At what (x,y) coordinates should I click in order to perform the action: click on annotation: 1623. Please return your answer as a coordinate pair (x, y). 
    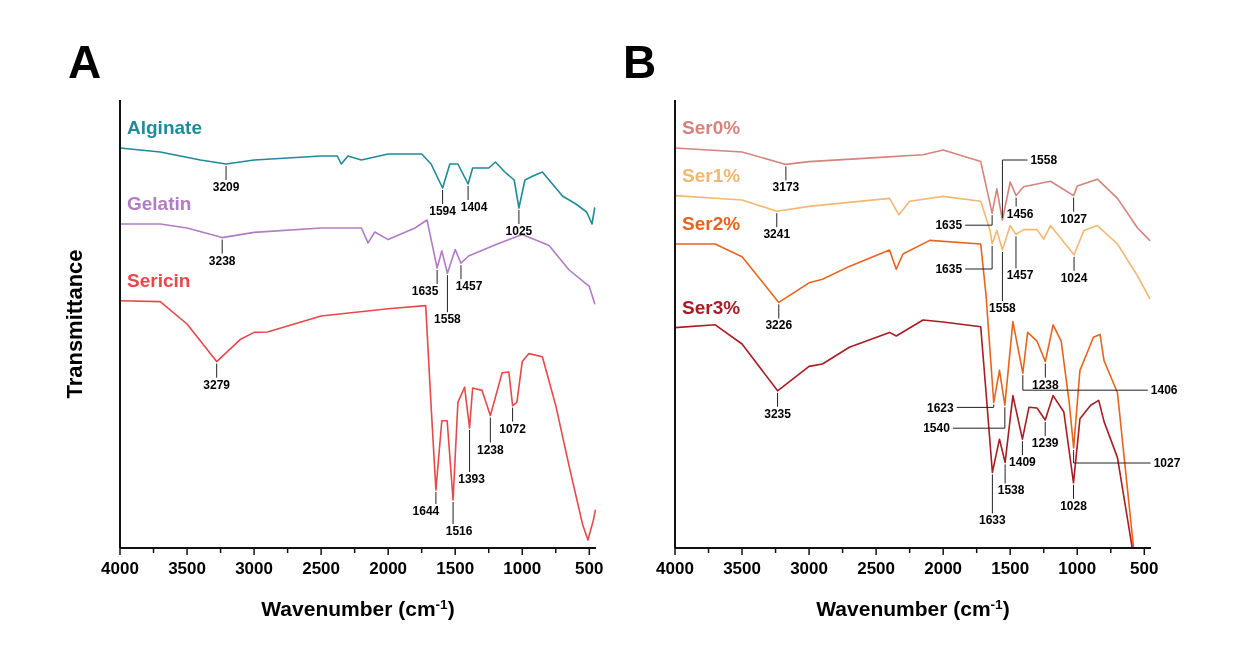
    Looking at the image, I should click on (941, 407).